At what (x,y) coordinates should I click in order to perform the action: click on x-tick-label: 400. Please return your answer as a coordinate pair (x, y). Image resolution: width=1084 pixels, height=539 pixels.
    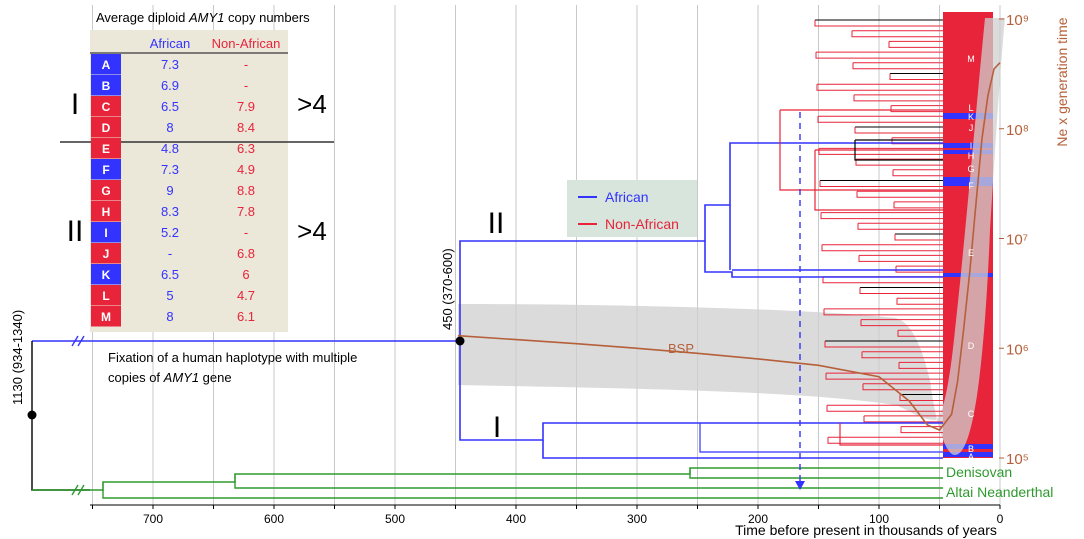
    Looking at the image, I should click on (516, 519).